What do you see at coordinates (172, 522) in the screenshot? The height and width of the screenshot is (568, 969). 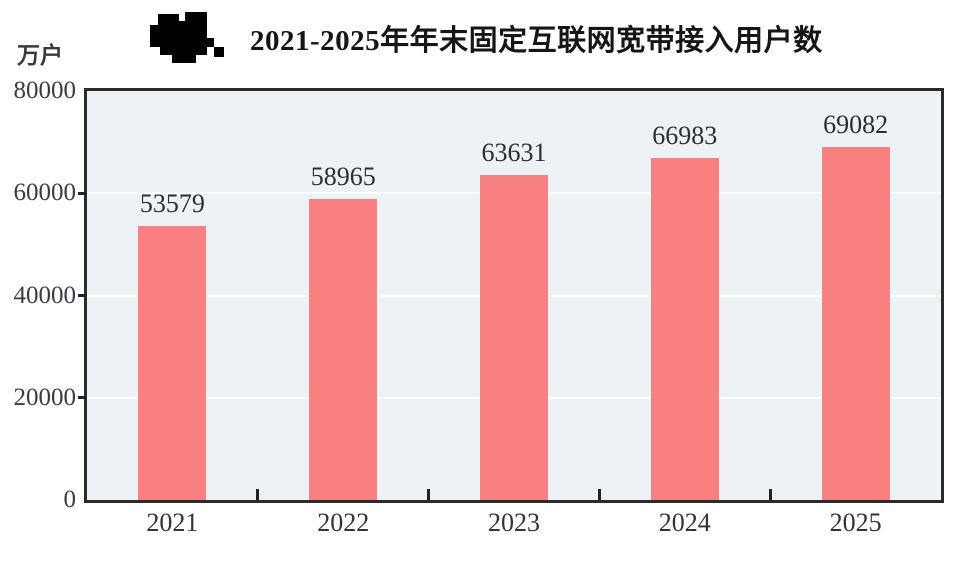 I see `x-tick-label: 2021` at bounding box center [172, 522].